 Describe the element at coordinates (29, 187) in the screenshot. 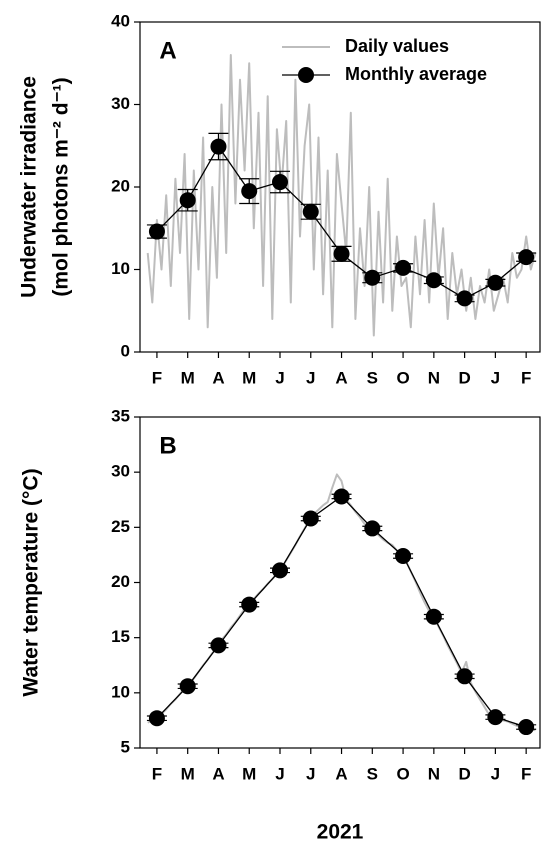

I see `y-axis-label: Underwater irradiance` at that location.